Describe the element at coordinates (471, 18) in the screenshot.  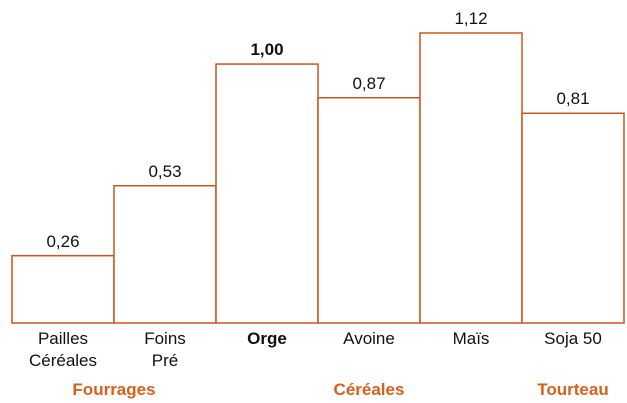
I see `value-label: 1,12` at that location.